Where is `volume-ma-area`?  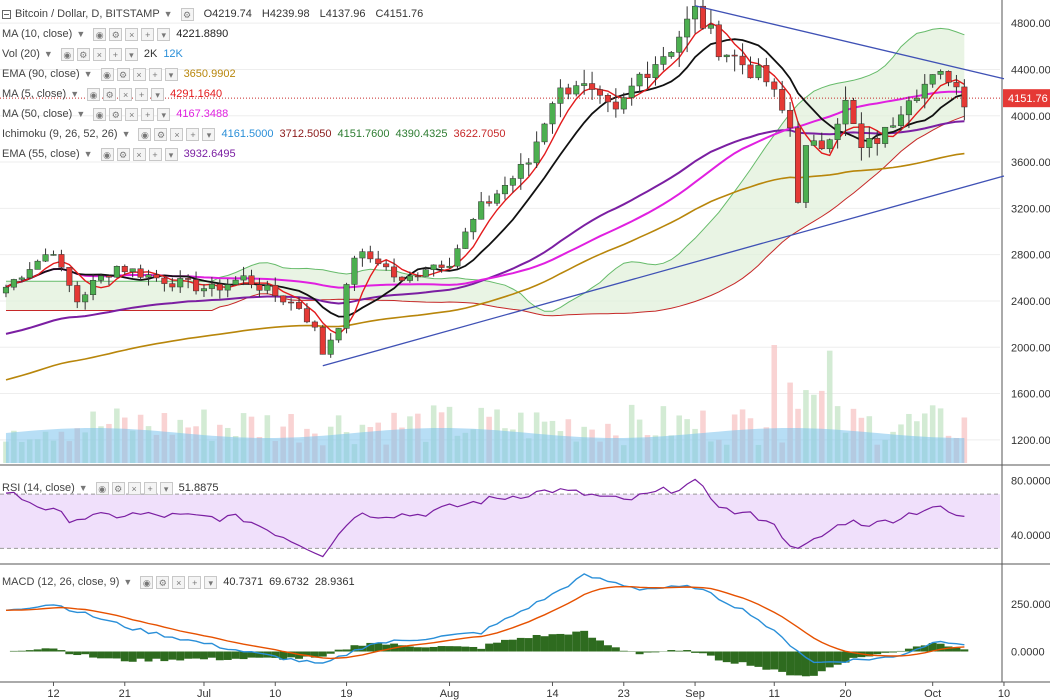 volume-ma-area is located at coordinates (485, 445).